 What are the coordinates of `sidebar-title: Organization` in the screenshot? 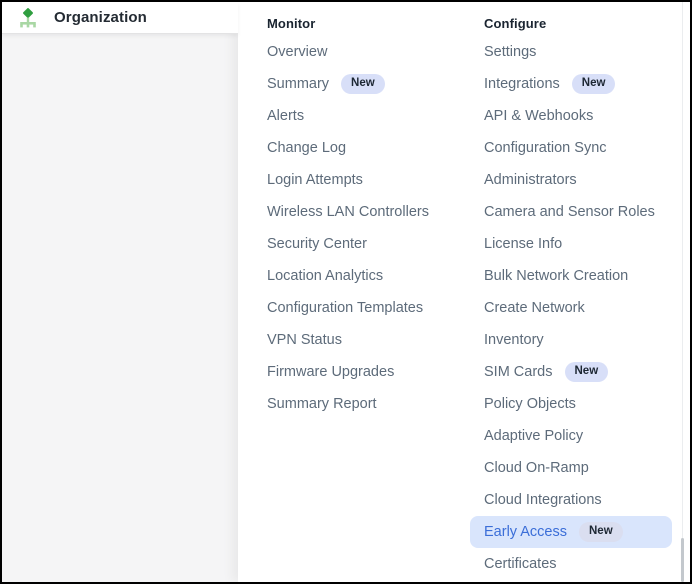 It's located at (100, 17).